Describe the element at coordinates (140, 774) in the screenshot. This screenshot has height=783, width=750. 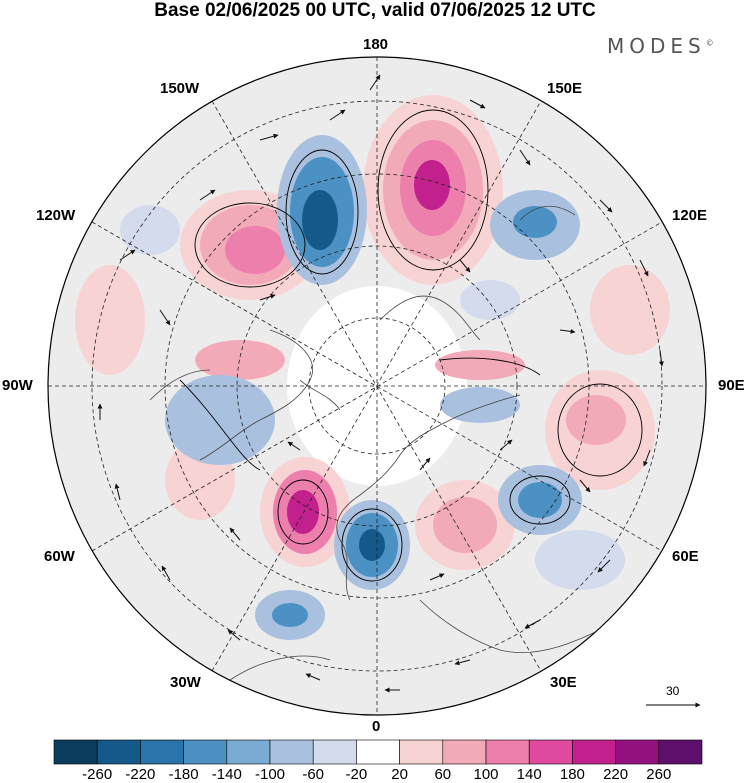
I see `colorbar-tick-label: -220` at that location.